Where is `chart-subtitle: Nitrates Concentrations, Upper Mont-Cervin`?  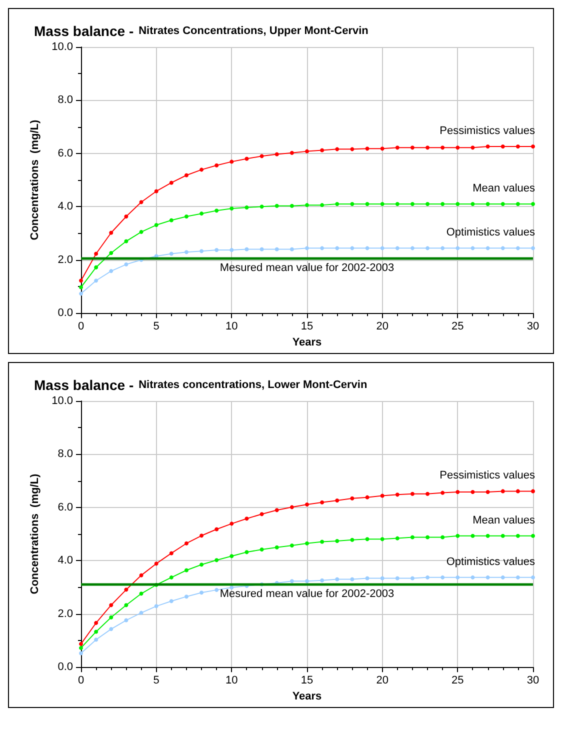 chart-subtitle: Nitrates Concentrations, Upper Mont-Cervin is located at coordinates (253, 31).